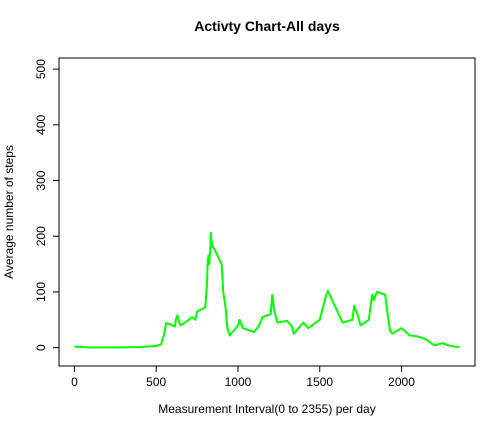 Image resolution: width=504 pixels, height=432 pixels. I want to click on y-tick-label: 100, so click(41, 292).